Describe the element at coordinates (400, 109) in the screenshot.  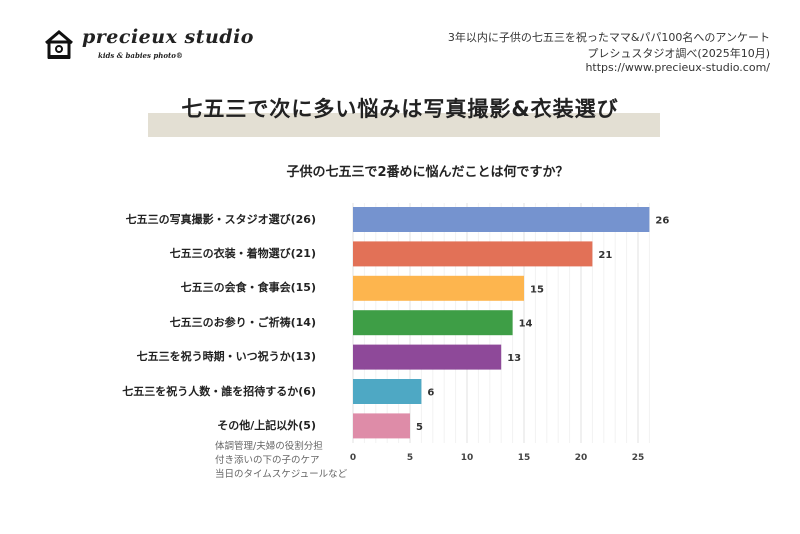
I see `chart-title: 七五三で次に多い悩みは写真撮影&衣装選び` at that location.